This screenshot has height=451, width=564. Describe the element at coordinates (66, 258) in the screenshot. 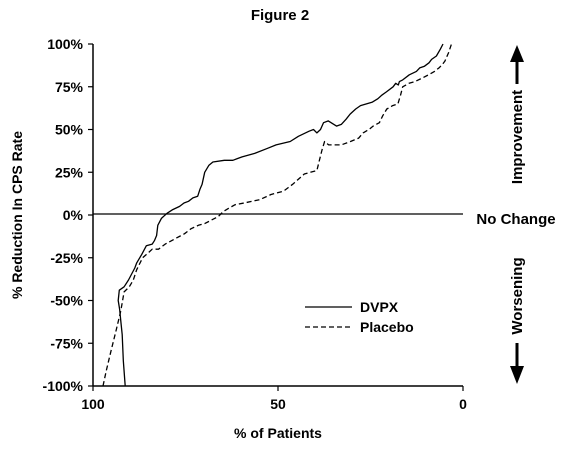

I see `y-tick-label: -25%` at that location.